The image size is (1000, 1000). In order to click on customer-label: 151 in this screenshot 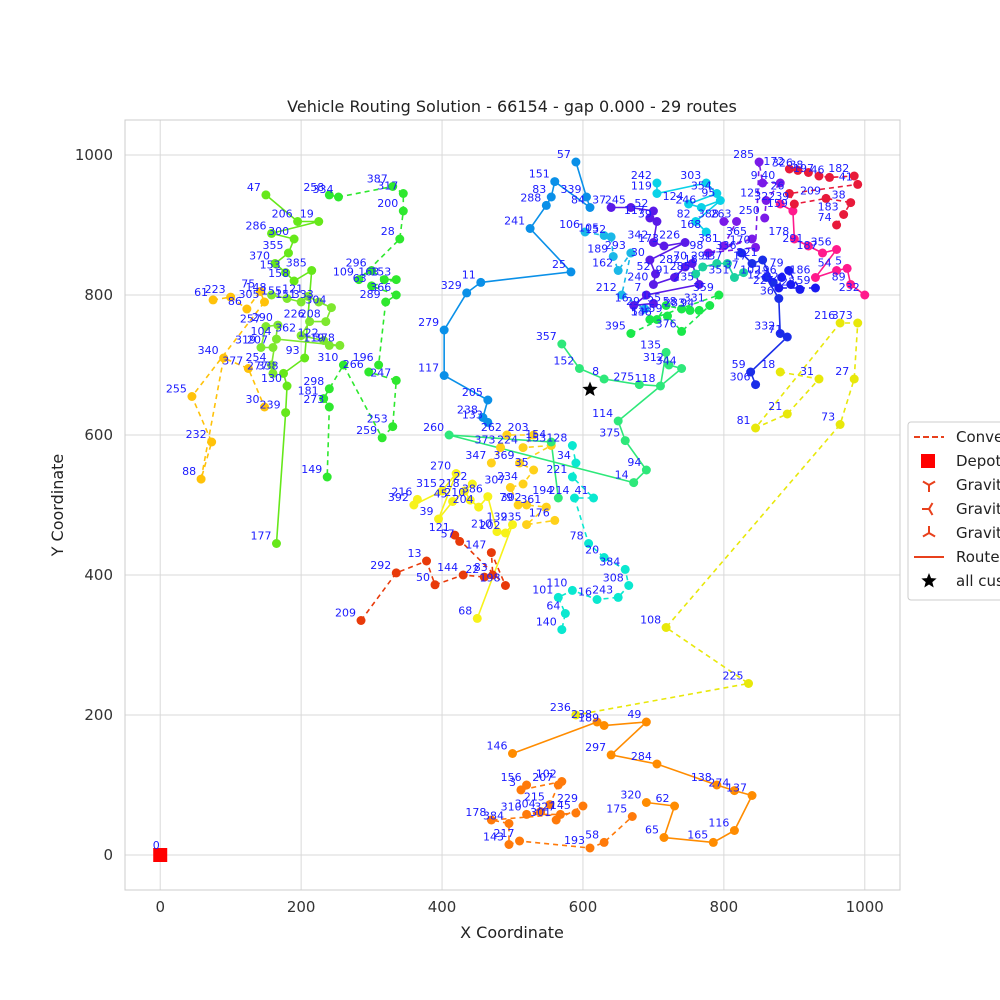, I will do `click(539, 174)`.